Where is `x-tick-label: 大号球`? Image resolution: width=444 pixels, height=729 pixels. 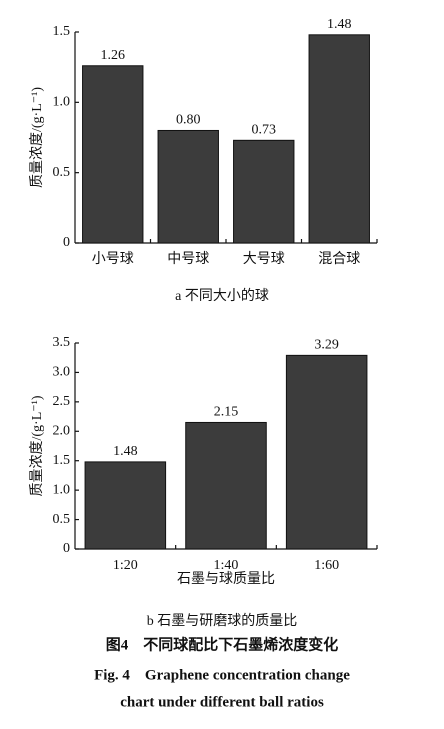 x-tick-label: 大号球 is located at coordinates (264, 259).